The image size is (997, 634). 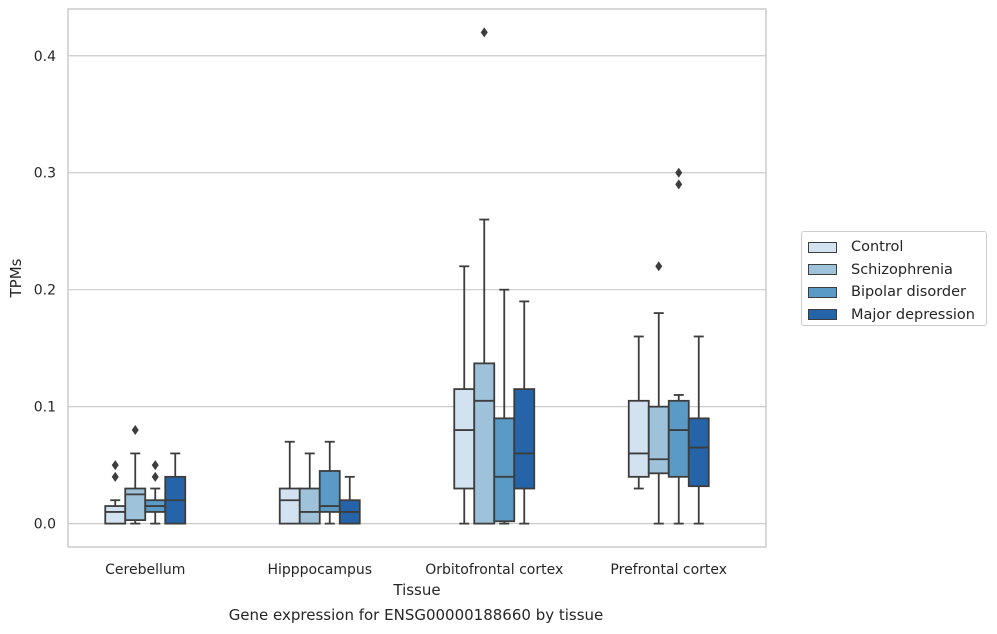 I want to click on y-axis-ticks: 0.0 0.1 0.2 0.3 0.4, so click(x=45, y=291).